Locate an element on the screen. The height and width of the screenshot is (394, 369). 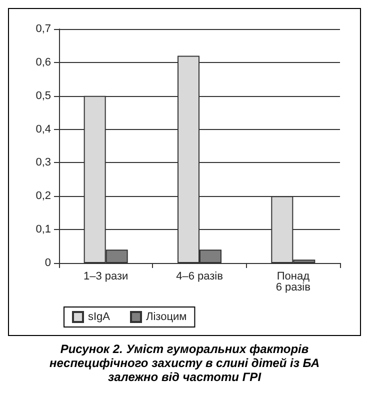
y-tick-label: 0,5 is located at coordinates (43, 96).